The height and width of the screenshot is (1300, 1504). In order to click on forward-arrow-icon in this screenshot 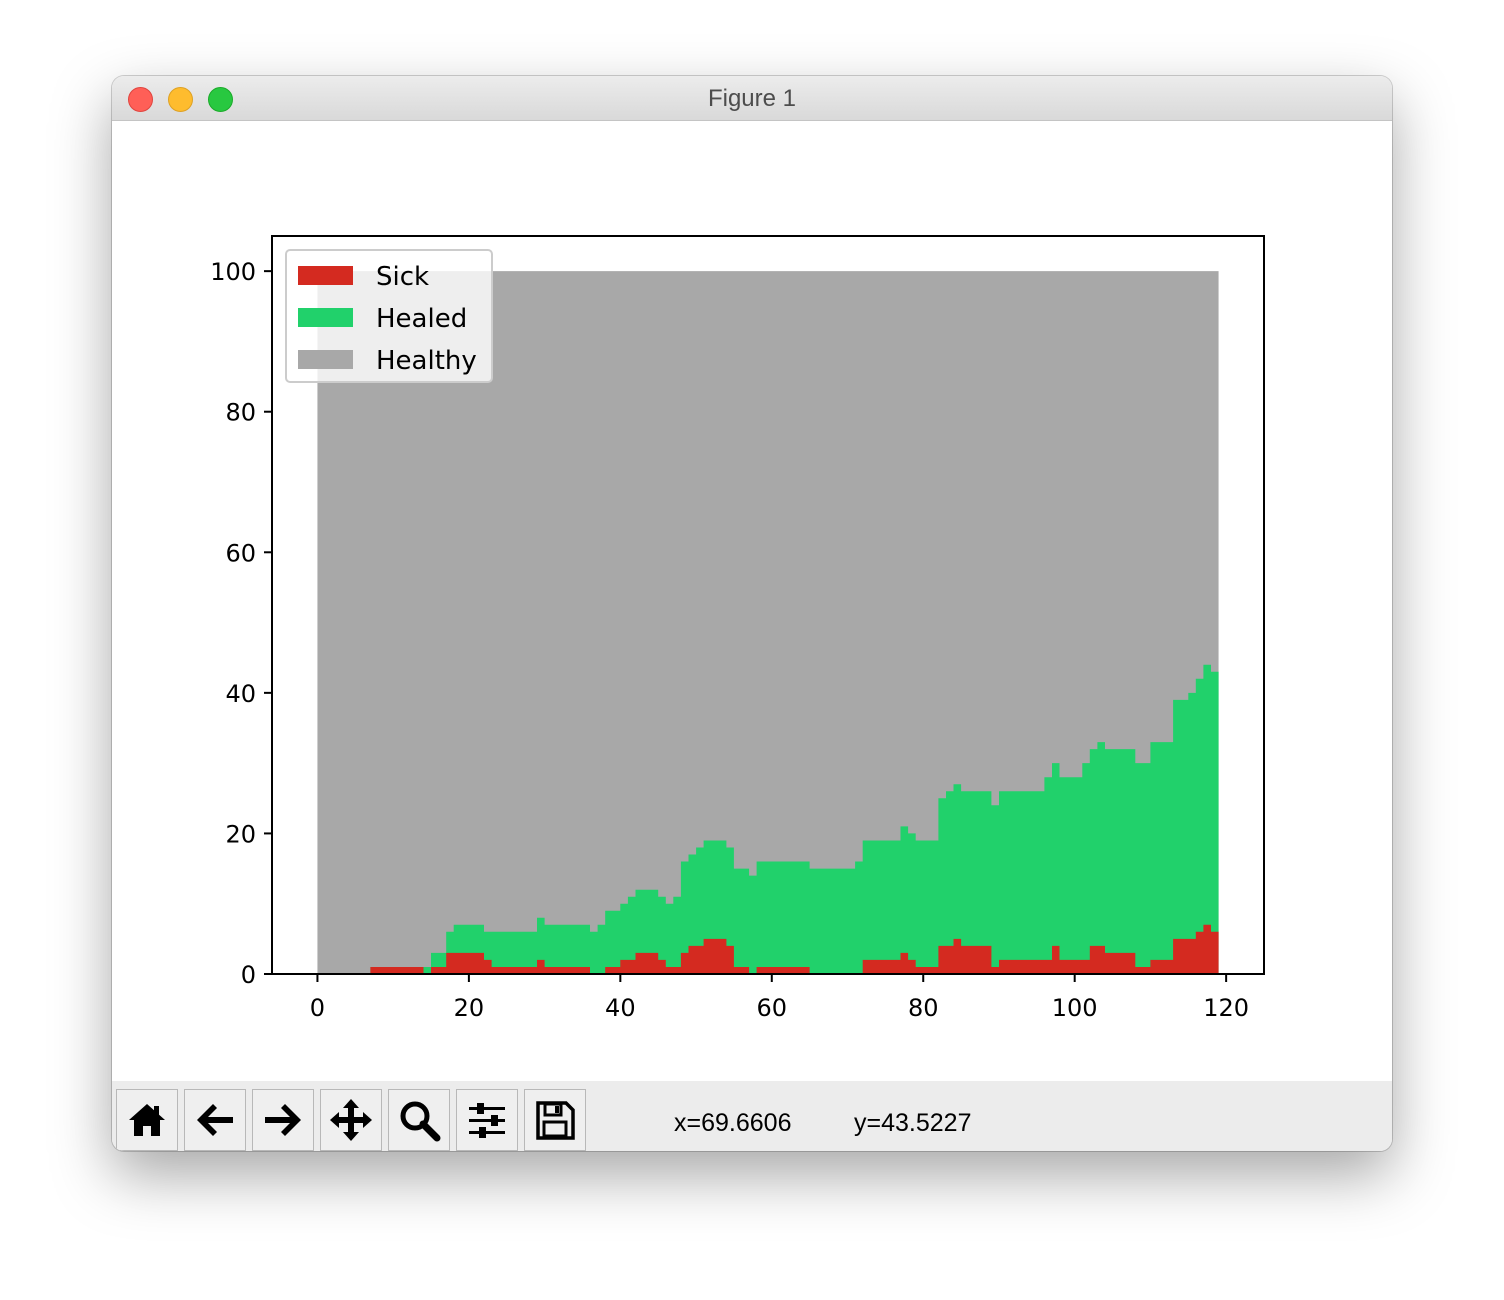, I will do `click(283, 1120)`.